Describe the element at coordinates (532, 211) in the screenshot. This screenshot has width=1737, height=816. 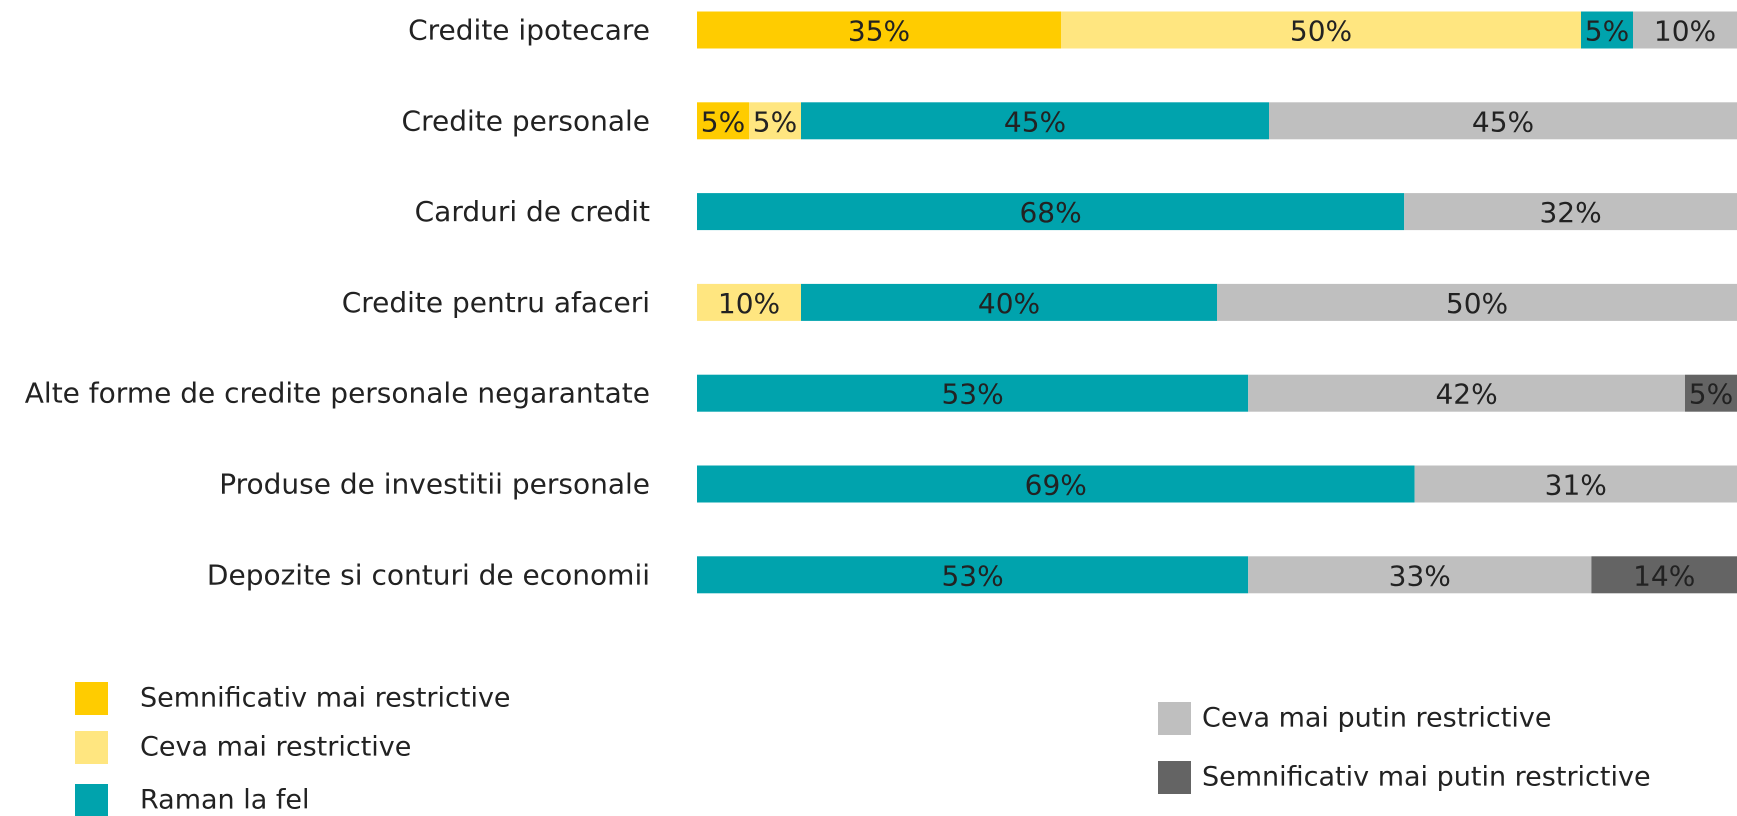
I see `category-label: Carduri de credit` at that location.